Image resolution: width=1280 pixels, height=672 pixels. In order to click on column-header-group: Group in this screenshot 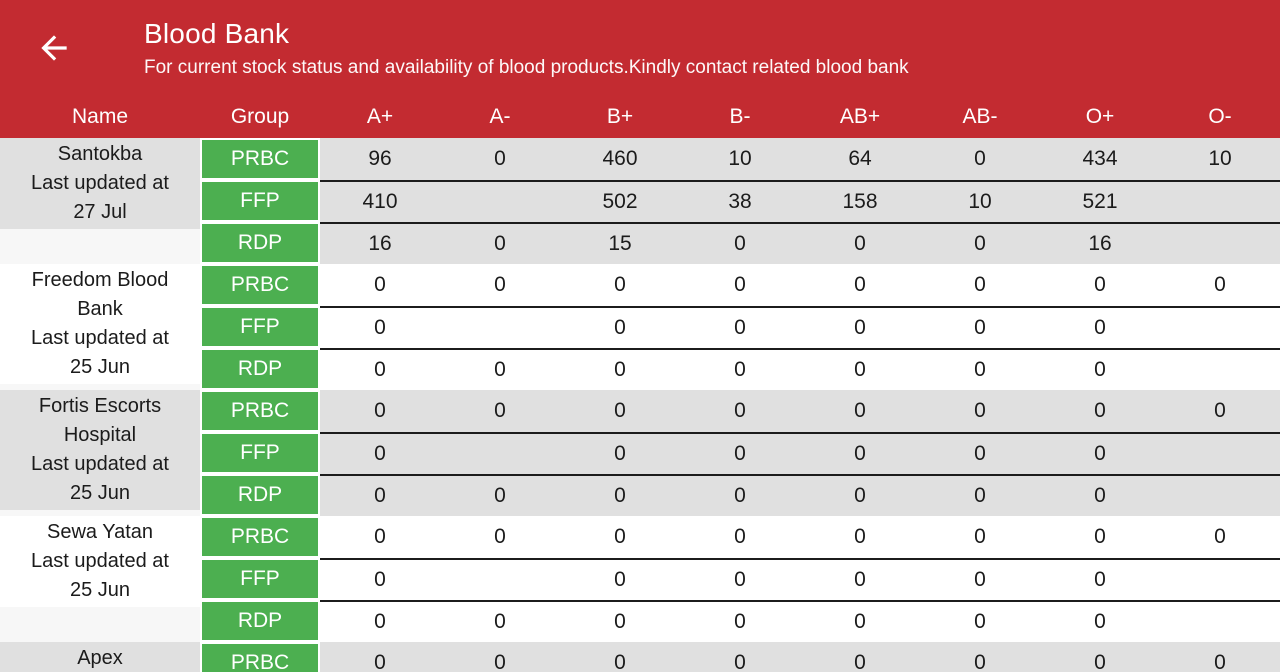, I will do `click(260, 116)`.